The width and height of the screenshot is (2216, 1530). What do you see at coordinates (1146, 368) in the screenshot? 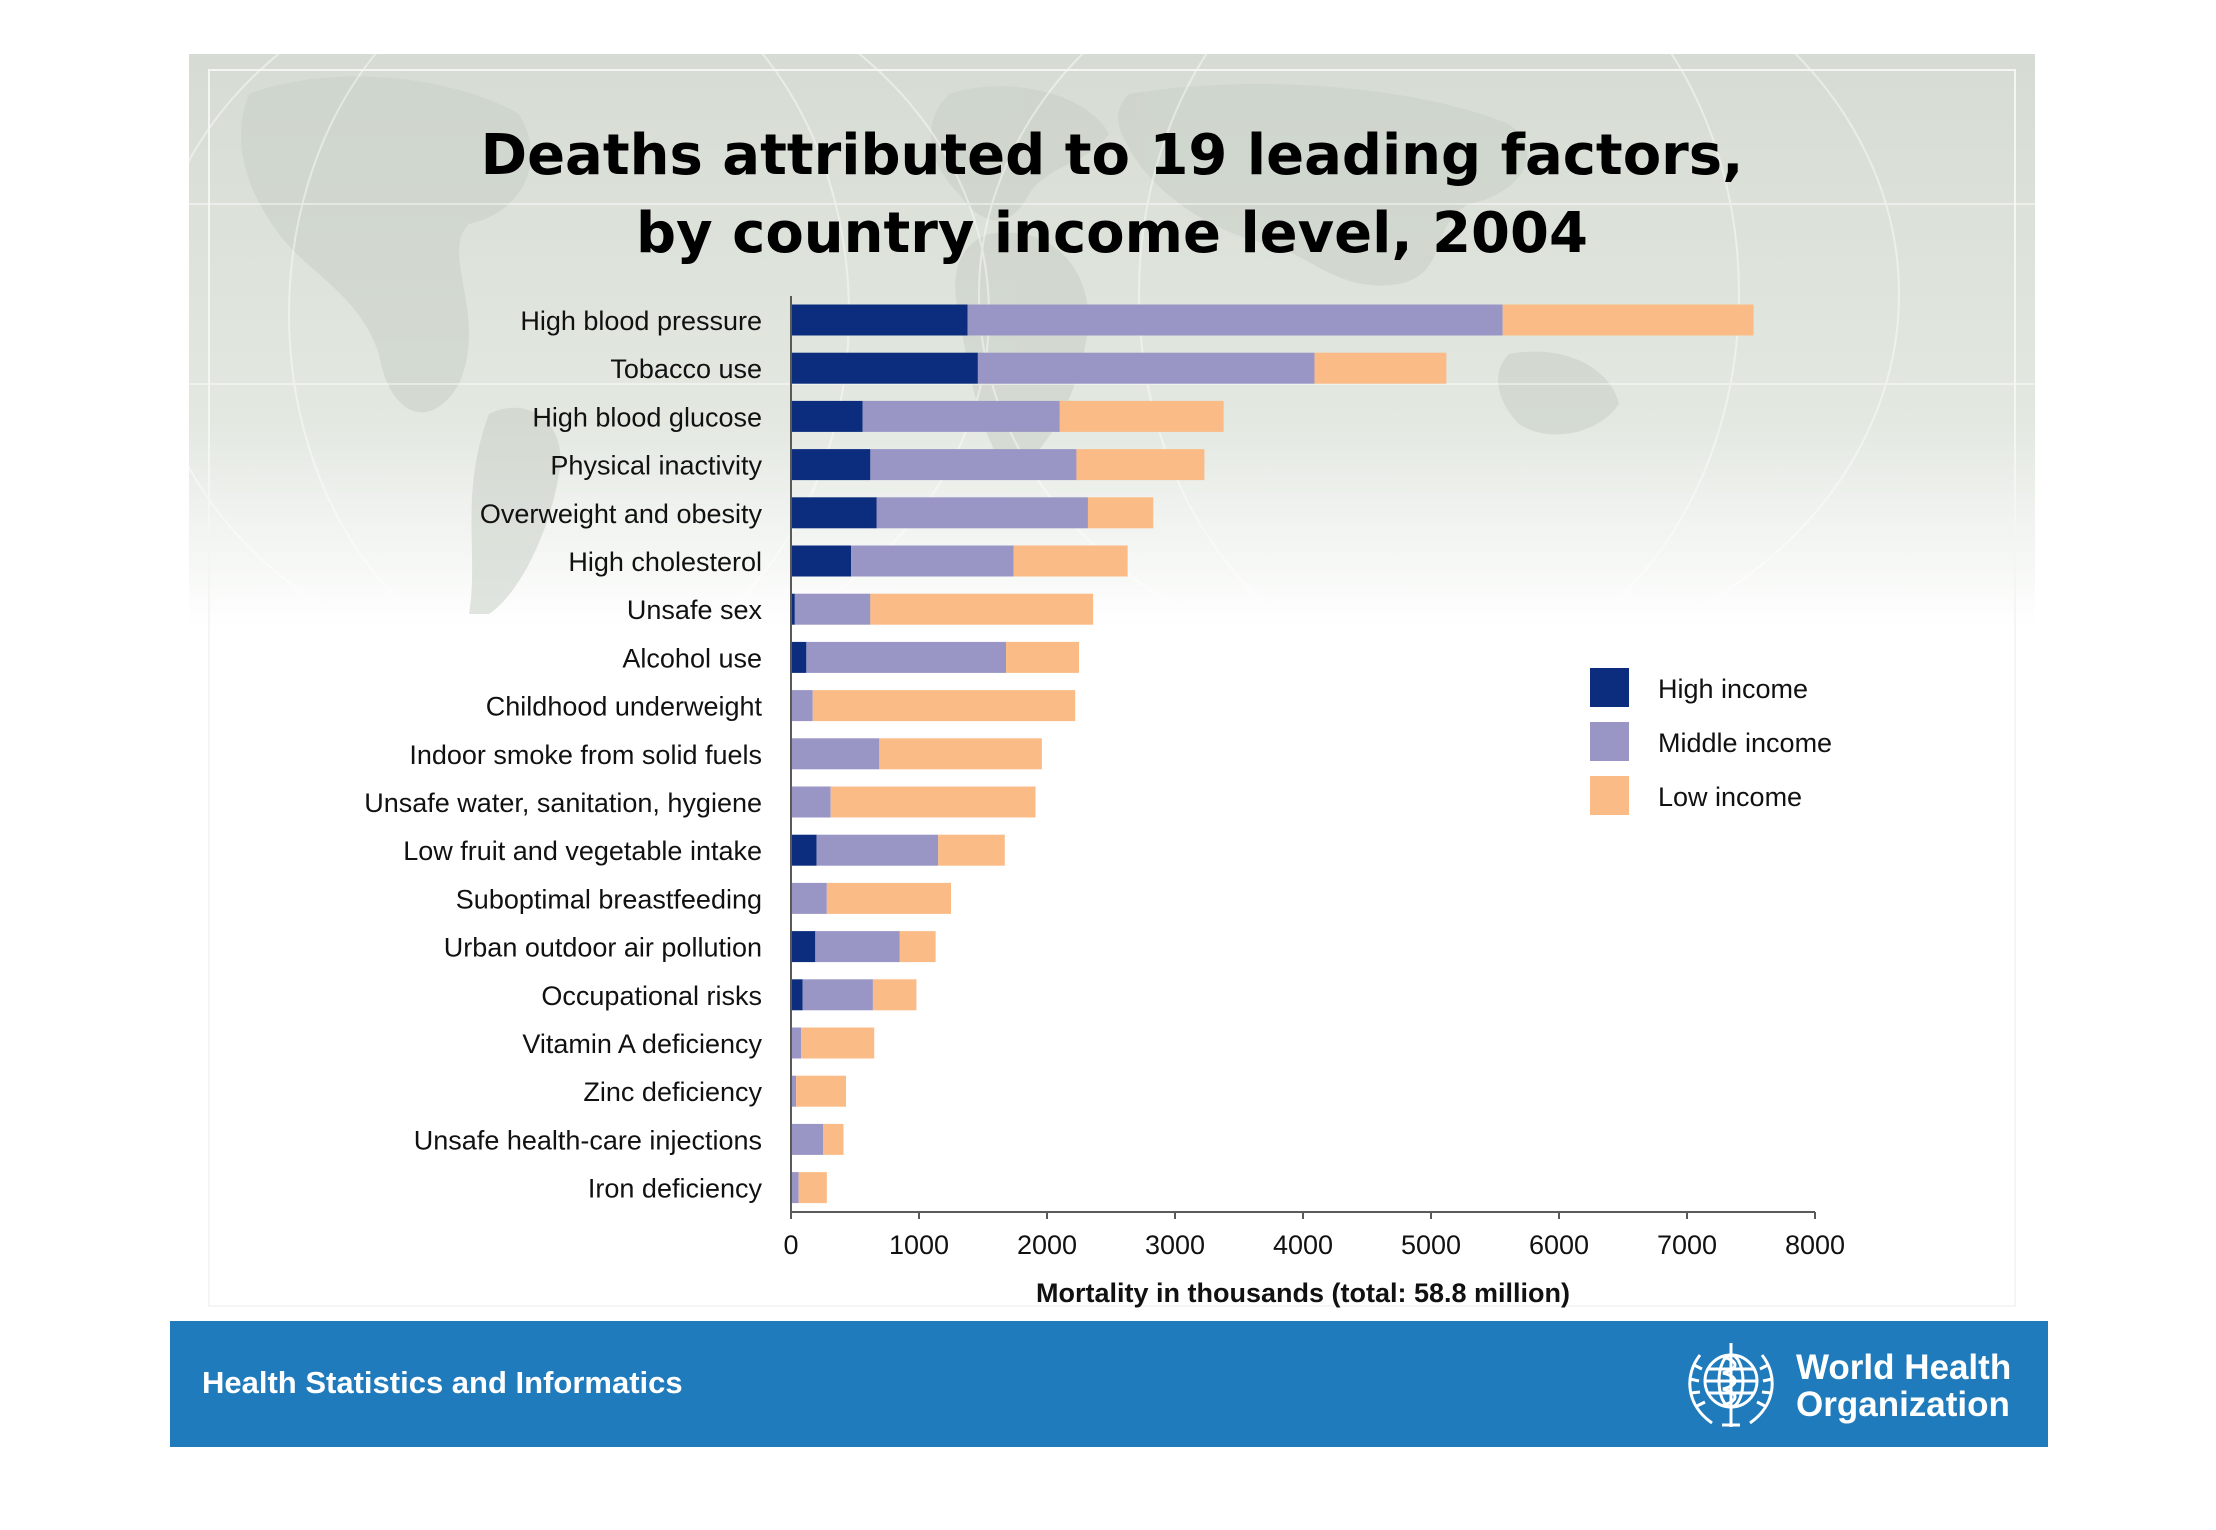
I see `bar-tobacco-use-middle-income` at bounding box center [1146, 368].